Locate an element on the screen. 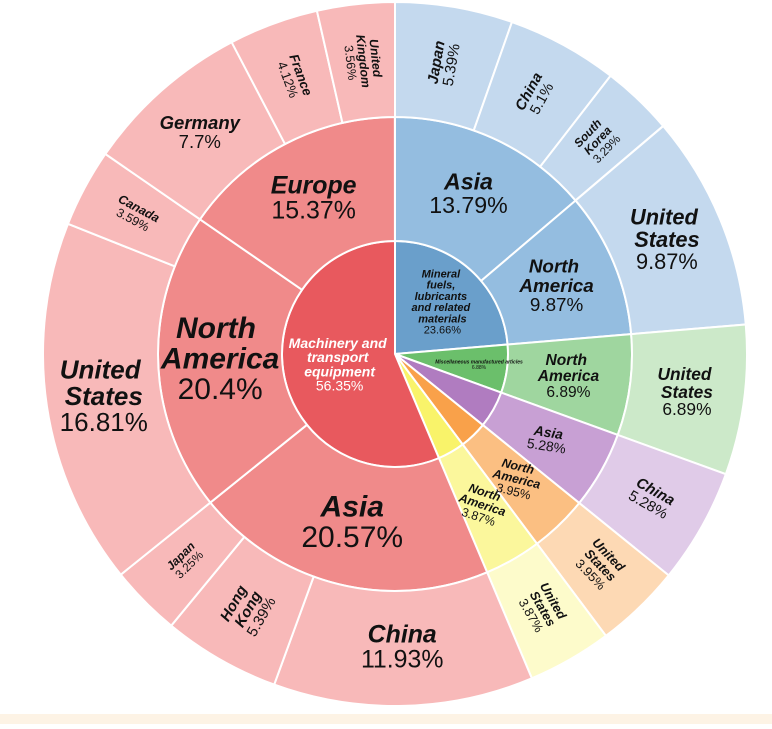  sunburst-segment is located at coordinates (355, 62).